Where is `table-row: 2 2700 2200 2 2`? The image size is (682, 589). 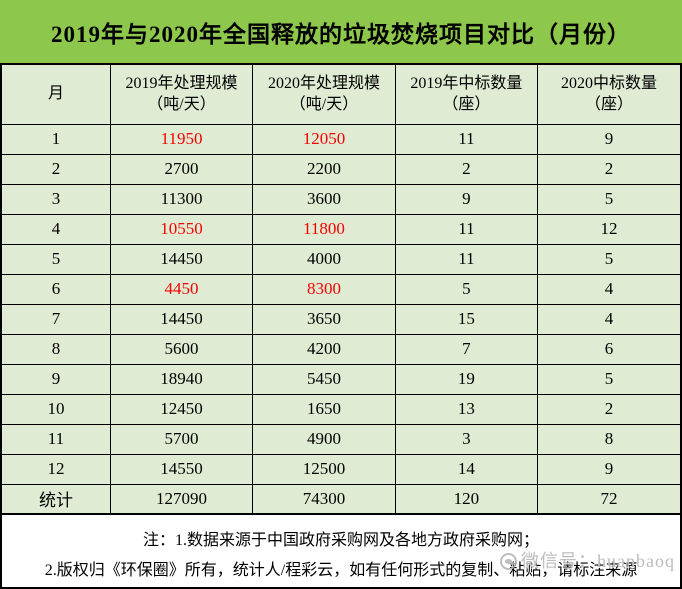
table-row: 2 2700 2200 2 2 is located at coordinates (341, 169).